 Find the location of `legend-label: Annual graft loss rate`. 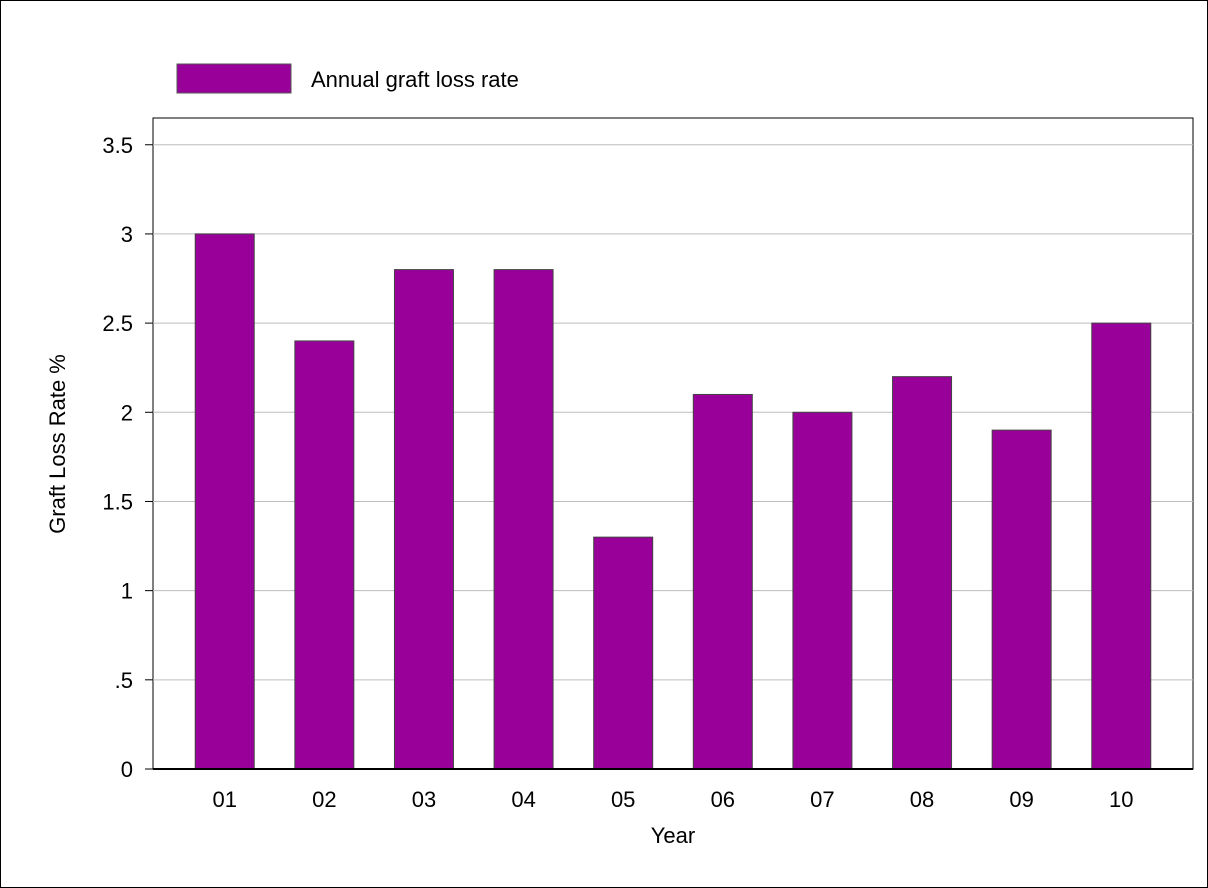

legend-label: Annual graft loss rate is located at coordinates (415, 79).